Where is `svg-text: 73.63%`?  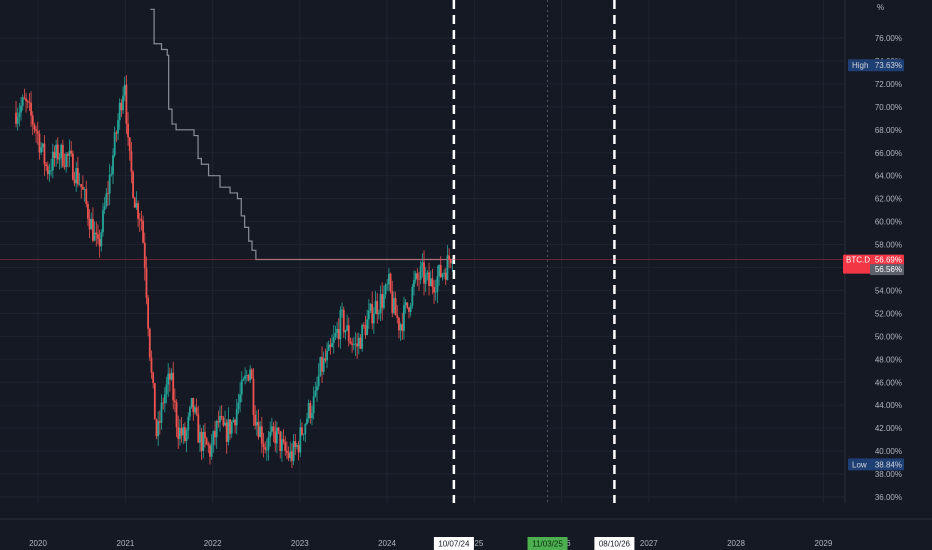
svg-text: 73.63% is located at coordinates (888, 65).